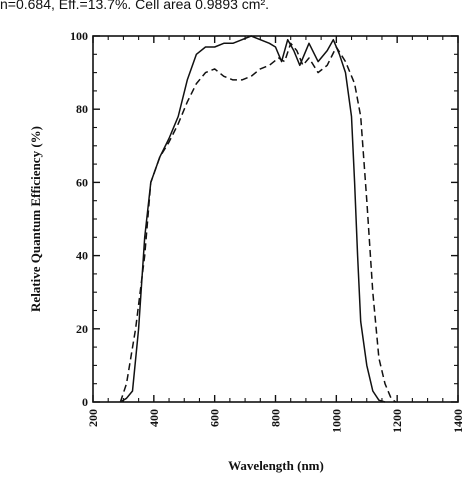 The height and width of the screenshot is (477, 474). Describe the element at coordinates (458, 421) in the screenshot. I see `x-tick-label: 1400` at that location.